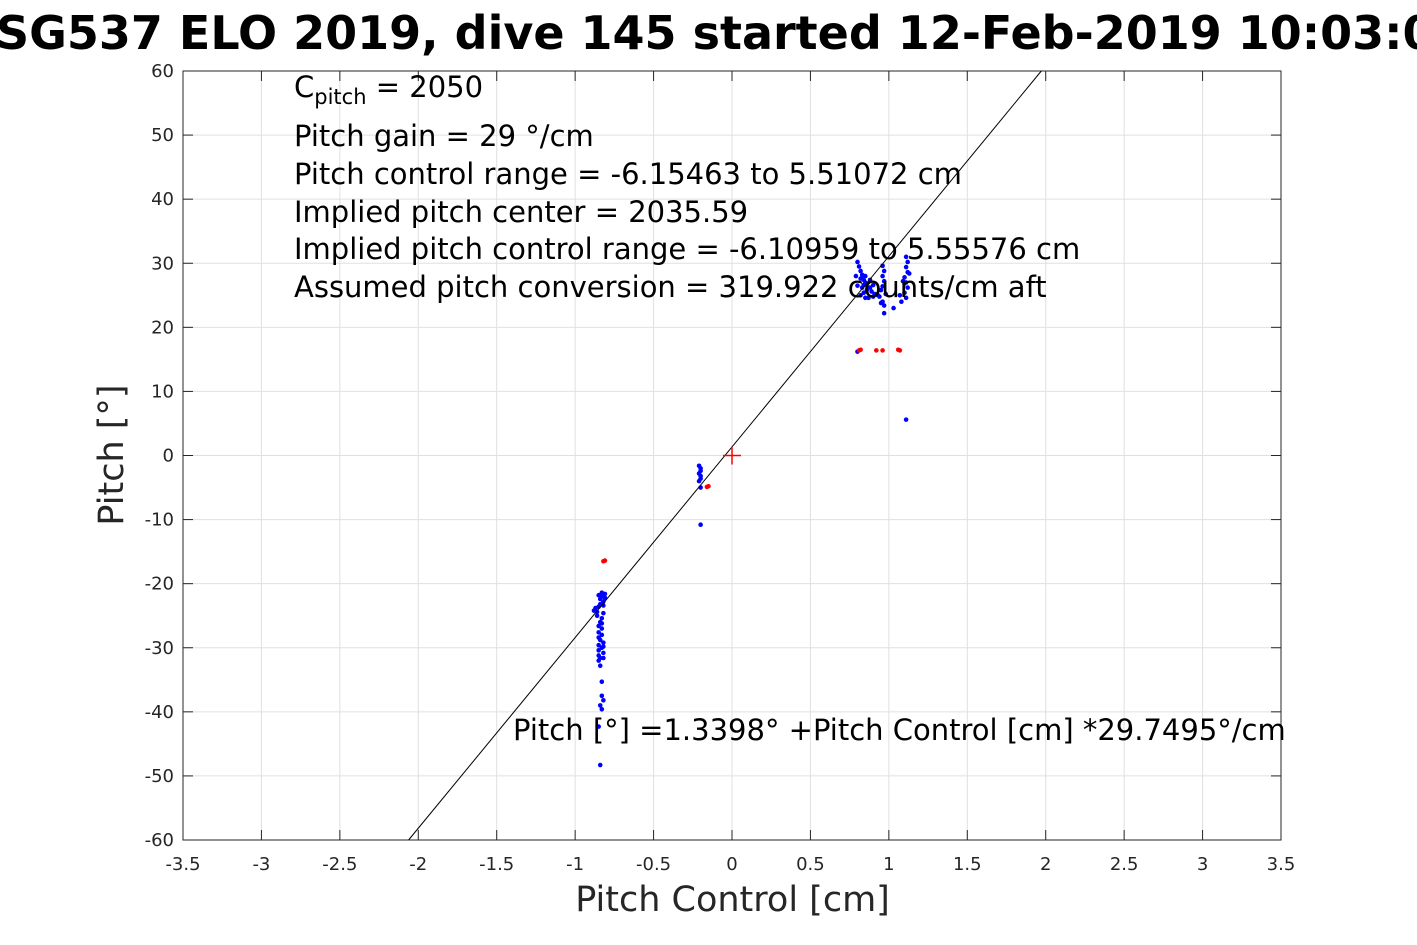  Describe the element at coordinates (304, 87) in the screenshot. I see `cpitch-symbol: C` at that location.